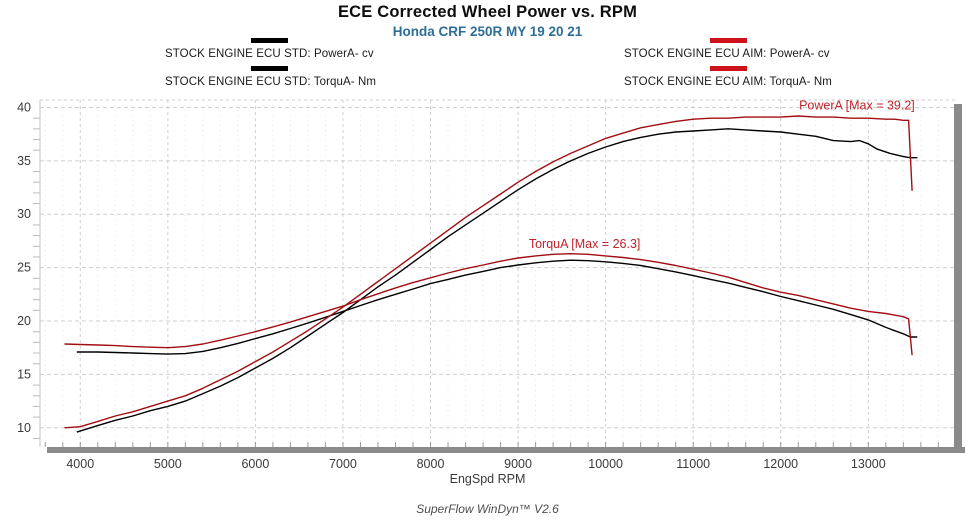  Describe the element at coordinates (343, 464) in the screenshot. I see `x-tick-label: 7000` at that location.